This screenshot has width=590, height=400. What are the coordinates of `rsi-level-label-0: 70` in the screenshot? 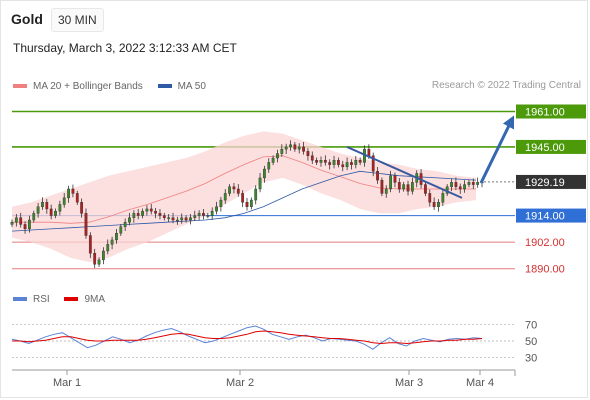 It's located at (531, 325).